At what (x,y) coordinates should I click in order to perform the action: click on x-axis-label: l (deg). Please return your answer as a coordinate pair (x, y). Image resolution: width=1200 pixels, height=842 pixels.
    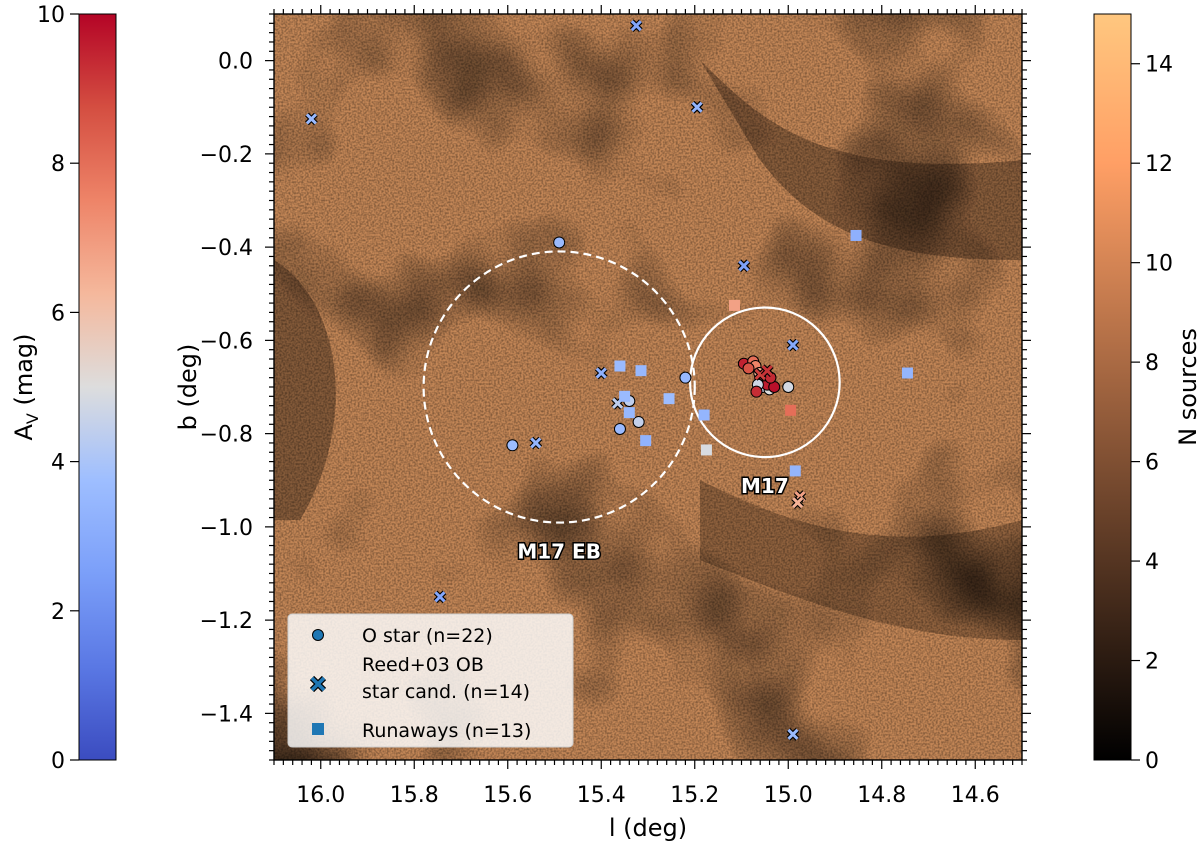
    Looking at the image, I should click on (648, 828).